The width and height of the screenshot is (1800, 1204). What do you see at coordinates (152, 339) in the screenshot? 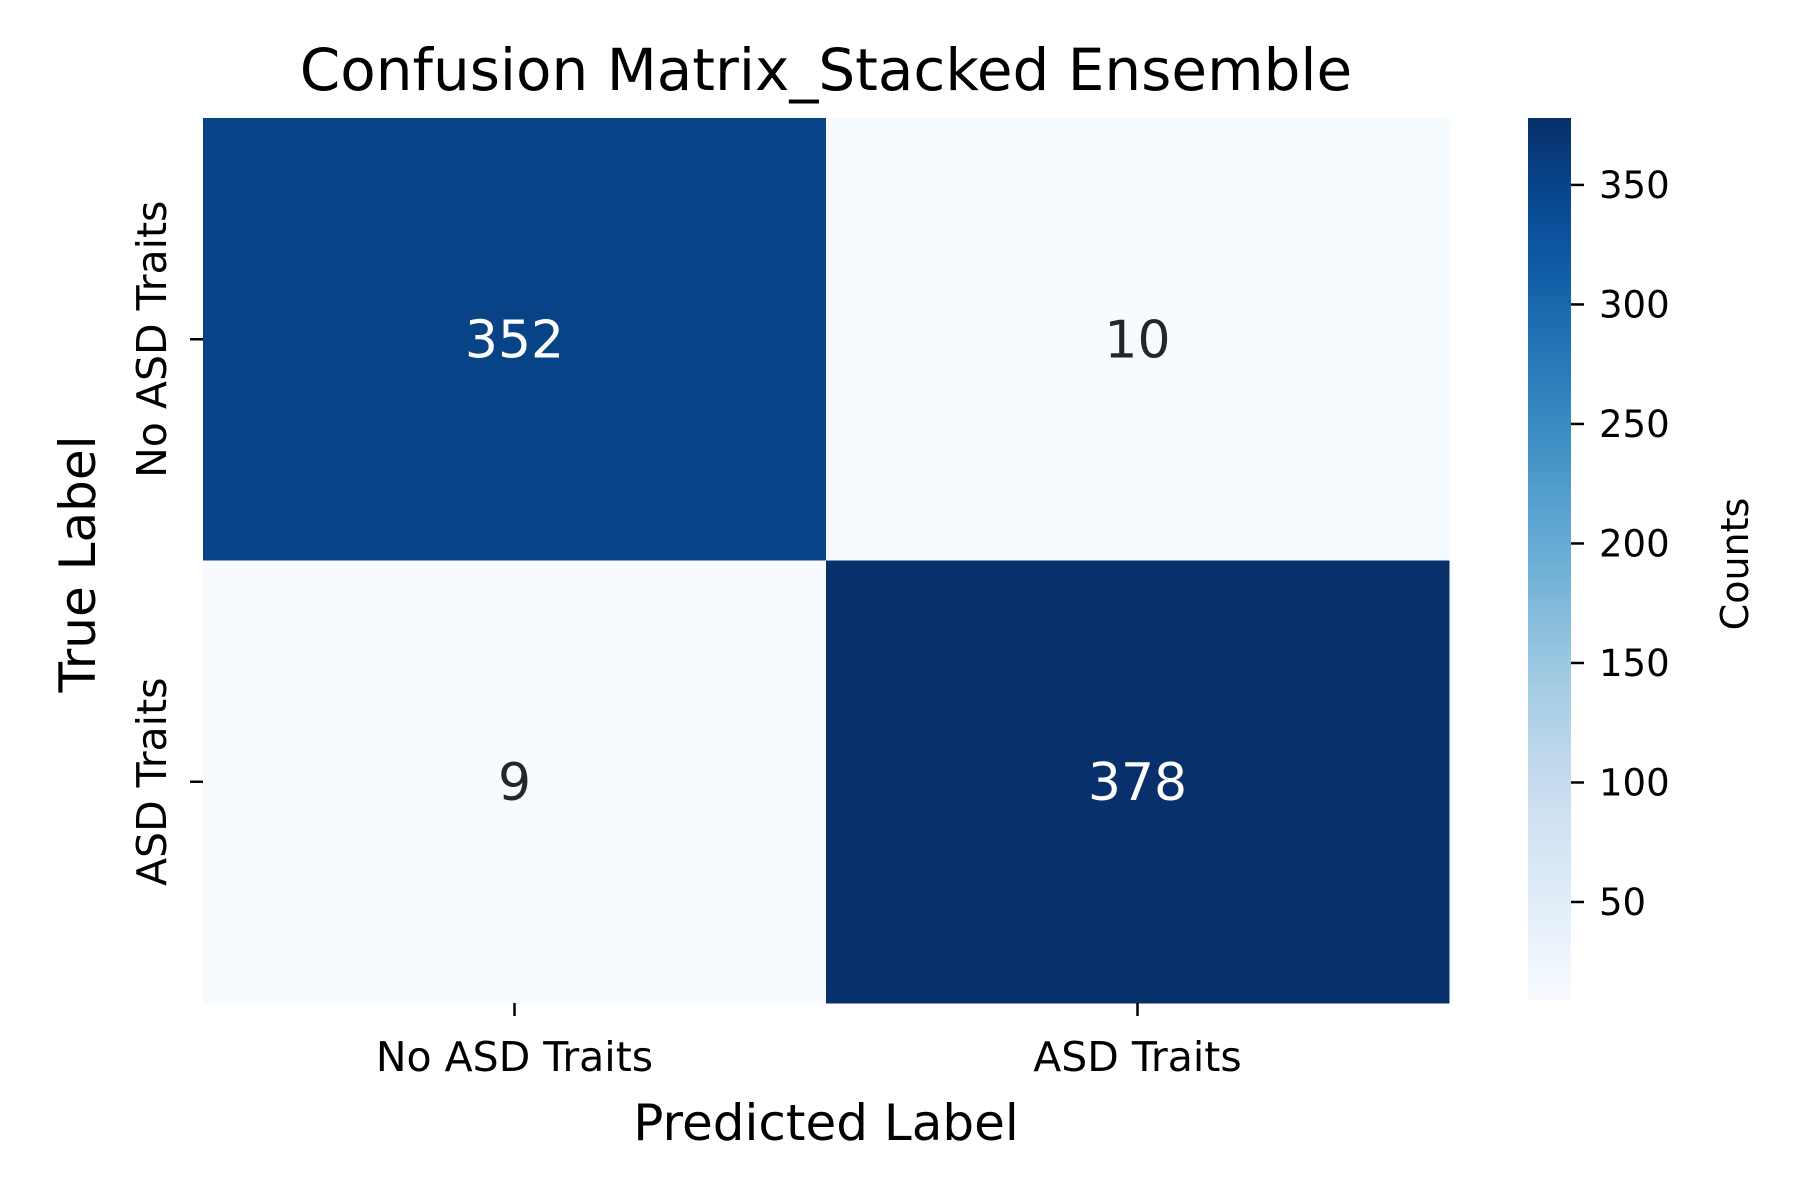
I see `y-tick-label: No ASD Traits` at bounding box center [152, 339].